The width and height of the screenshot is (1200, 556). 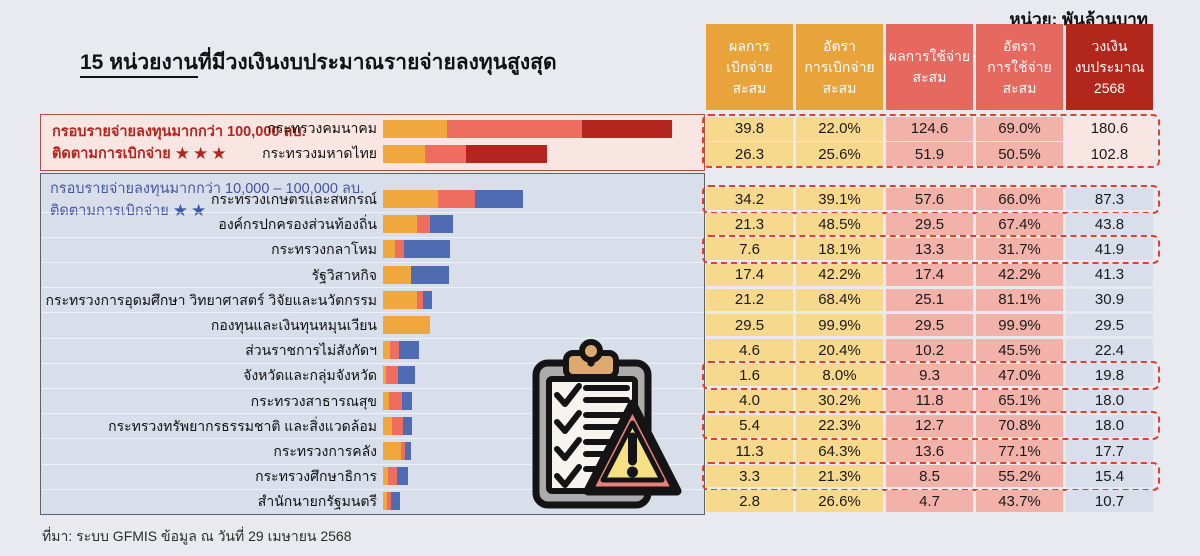 I want to click on table-cell-disbursed-rate: 64.3%, so click(x=839, y=451).